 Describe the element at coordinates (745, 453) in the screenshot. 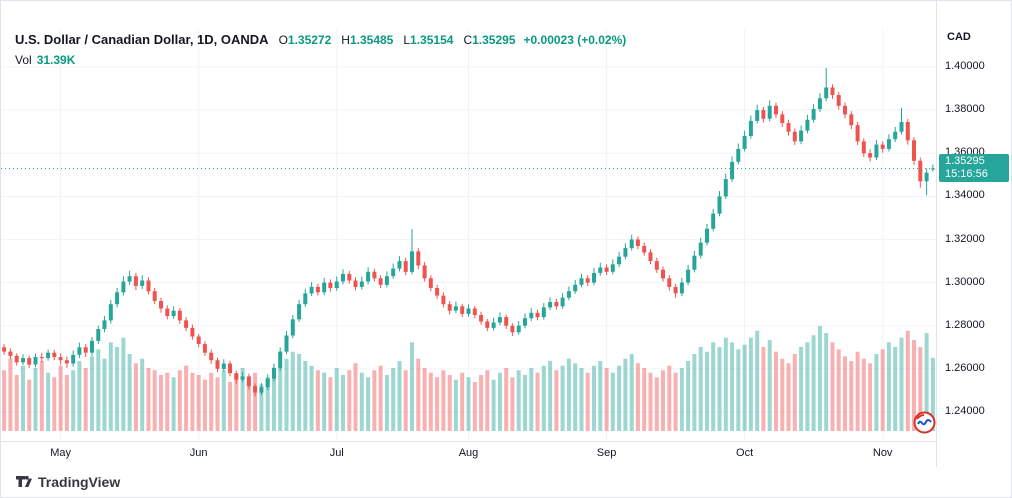

I see `time-axis-label-oct: Oct` at that location.